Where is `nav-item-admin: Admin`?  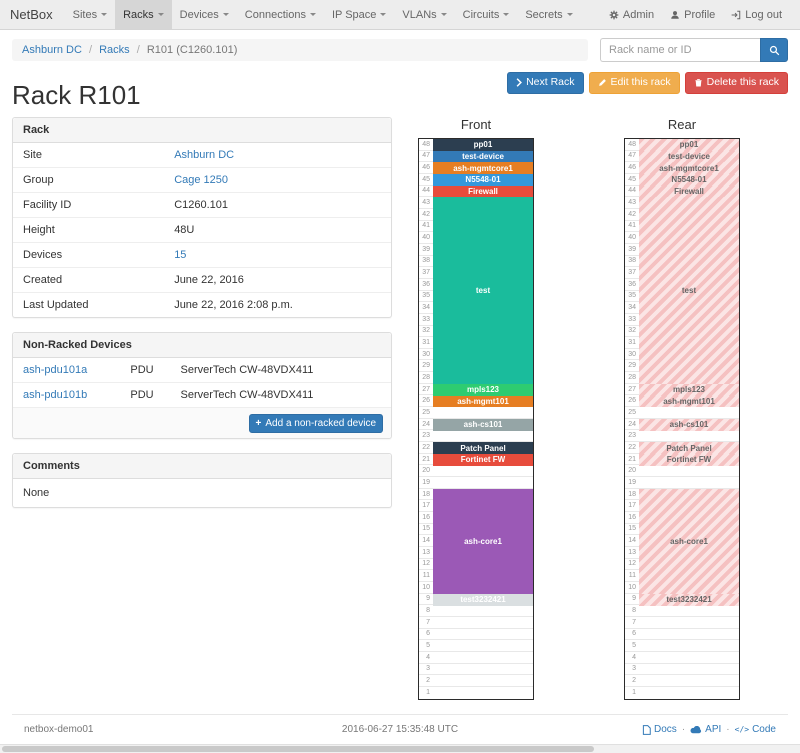
nav-item-admin: Admin is located at coordinates (631, 14).